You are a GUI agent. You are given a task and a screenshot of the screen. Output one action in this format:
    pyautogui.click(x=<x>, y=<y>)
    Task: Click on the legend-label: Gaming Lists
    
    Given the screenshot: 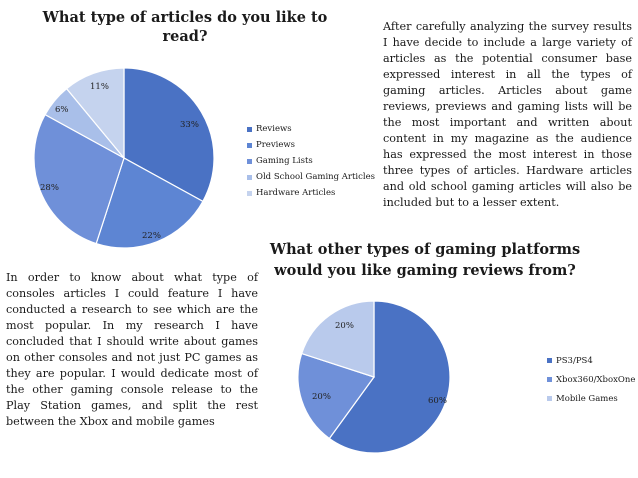 What is the action you would take?
    pyautogui.click(x=284, y=161)
    